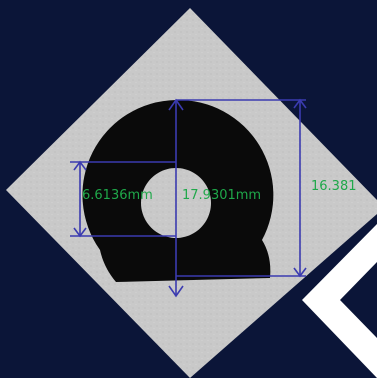  Describe the element at coordinates (117, 195) in the screenshot. I see `hole-diameter-label: 6.6136mm` at that location.